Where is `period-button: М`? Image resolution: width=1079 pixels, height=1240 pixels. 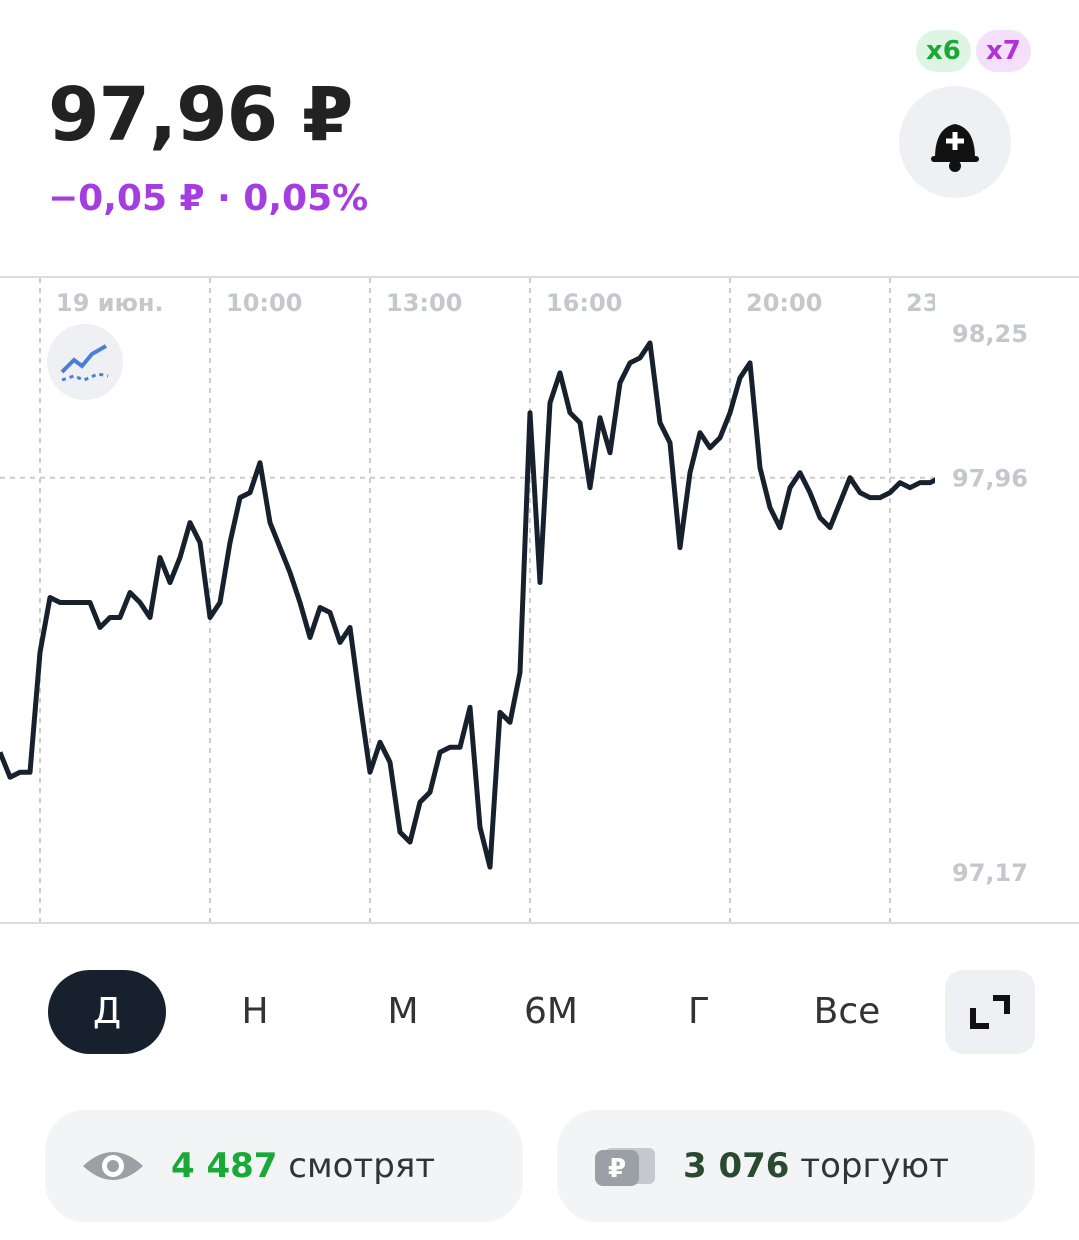
period-button: М is located at coordinates (403, 1011).